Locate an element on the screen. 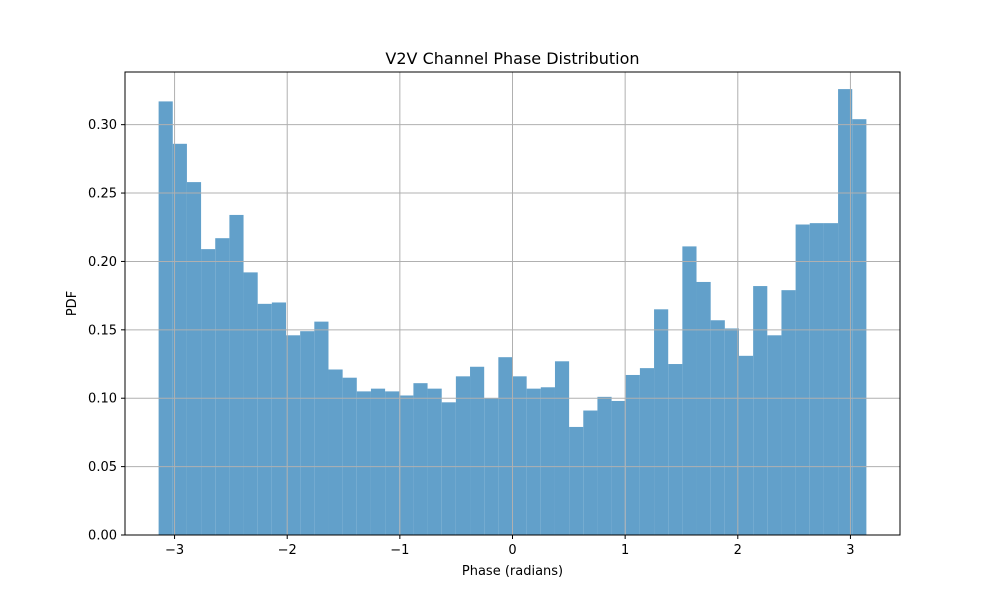  y-tick-label: 0.05 is located at coordinates (102, 467).